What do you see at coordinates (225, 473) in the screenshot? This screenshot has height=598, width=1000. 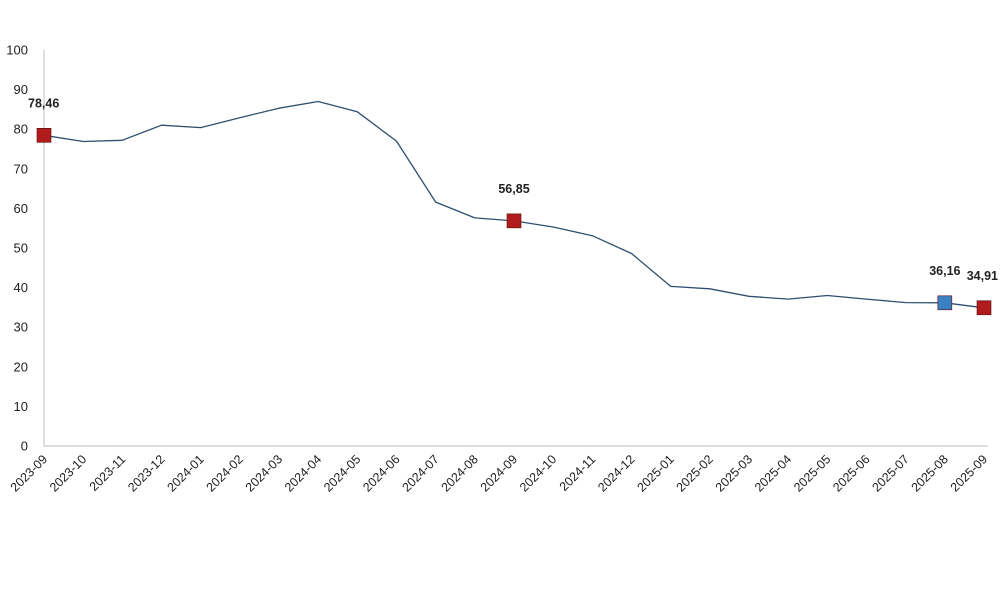 I see `x-tick-label: 2024-02` at bounding box center [225, 473].